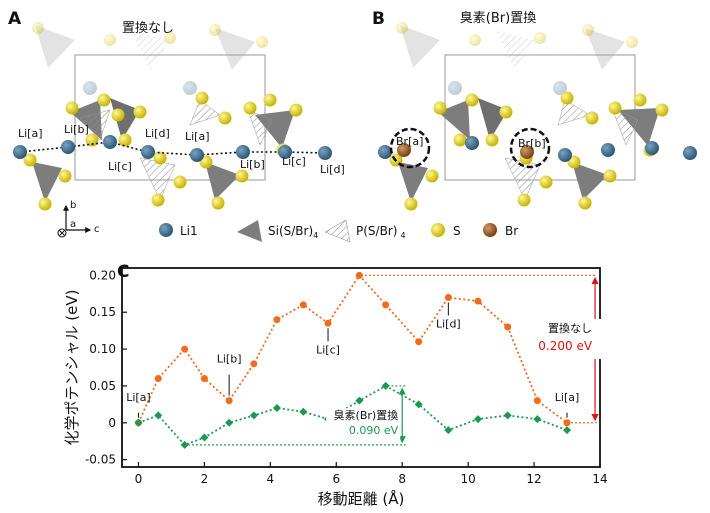 Image resolution: width=710 pixels, height=513 pixels. Describe the element at coordinates (139, 479) in the screenshot. I see `x-tick-label: 0` at that location.